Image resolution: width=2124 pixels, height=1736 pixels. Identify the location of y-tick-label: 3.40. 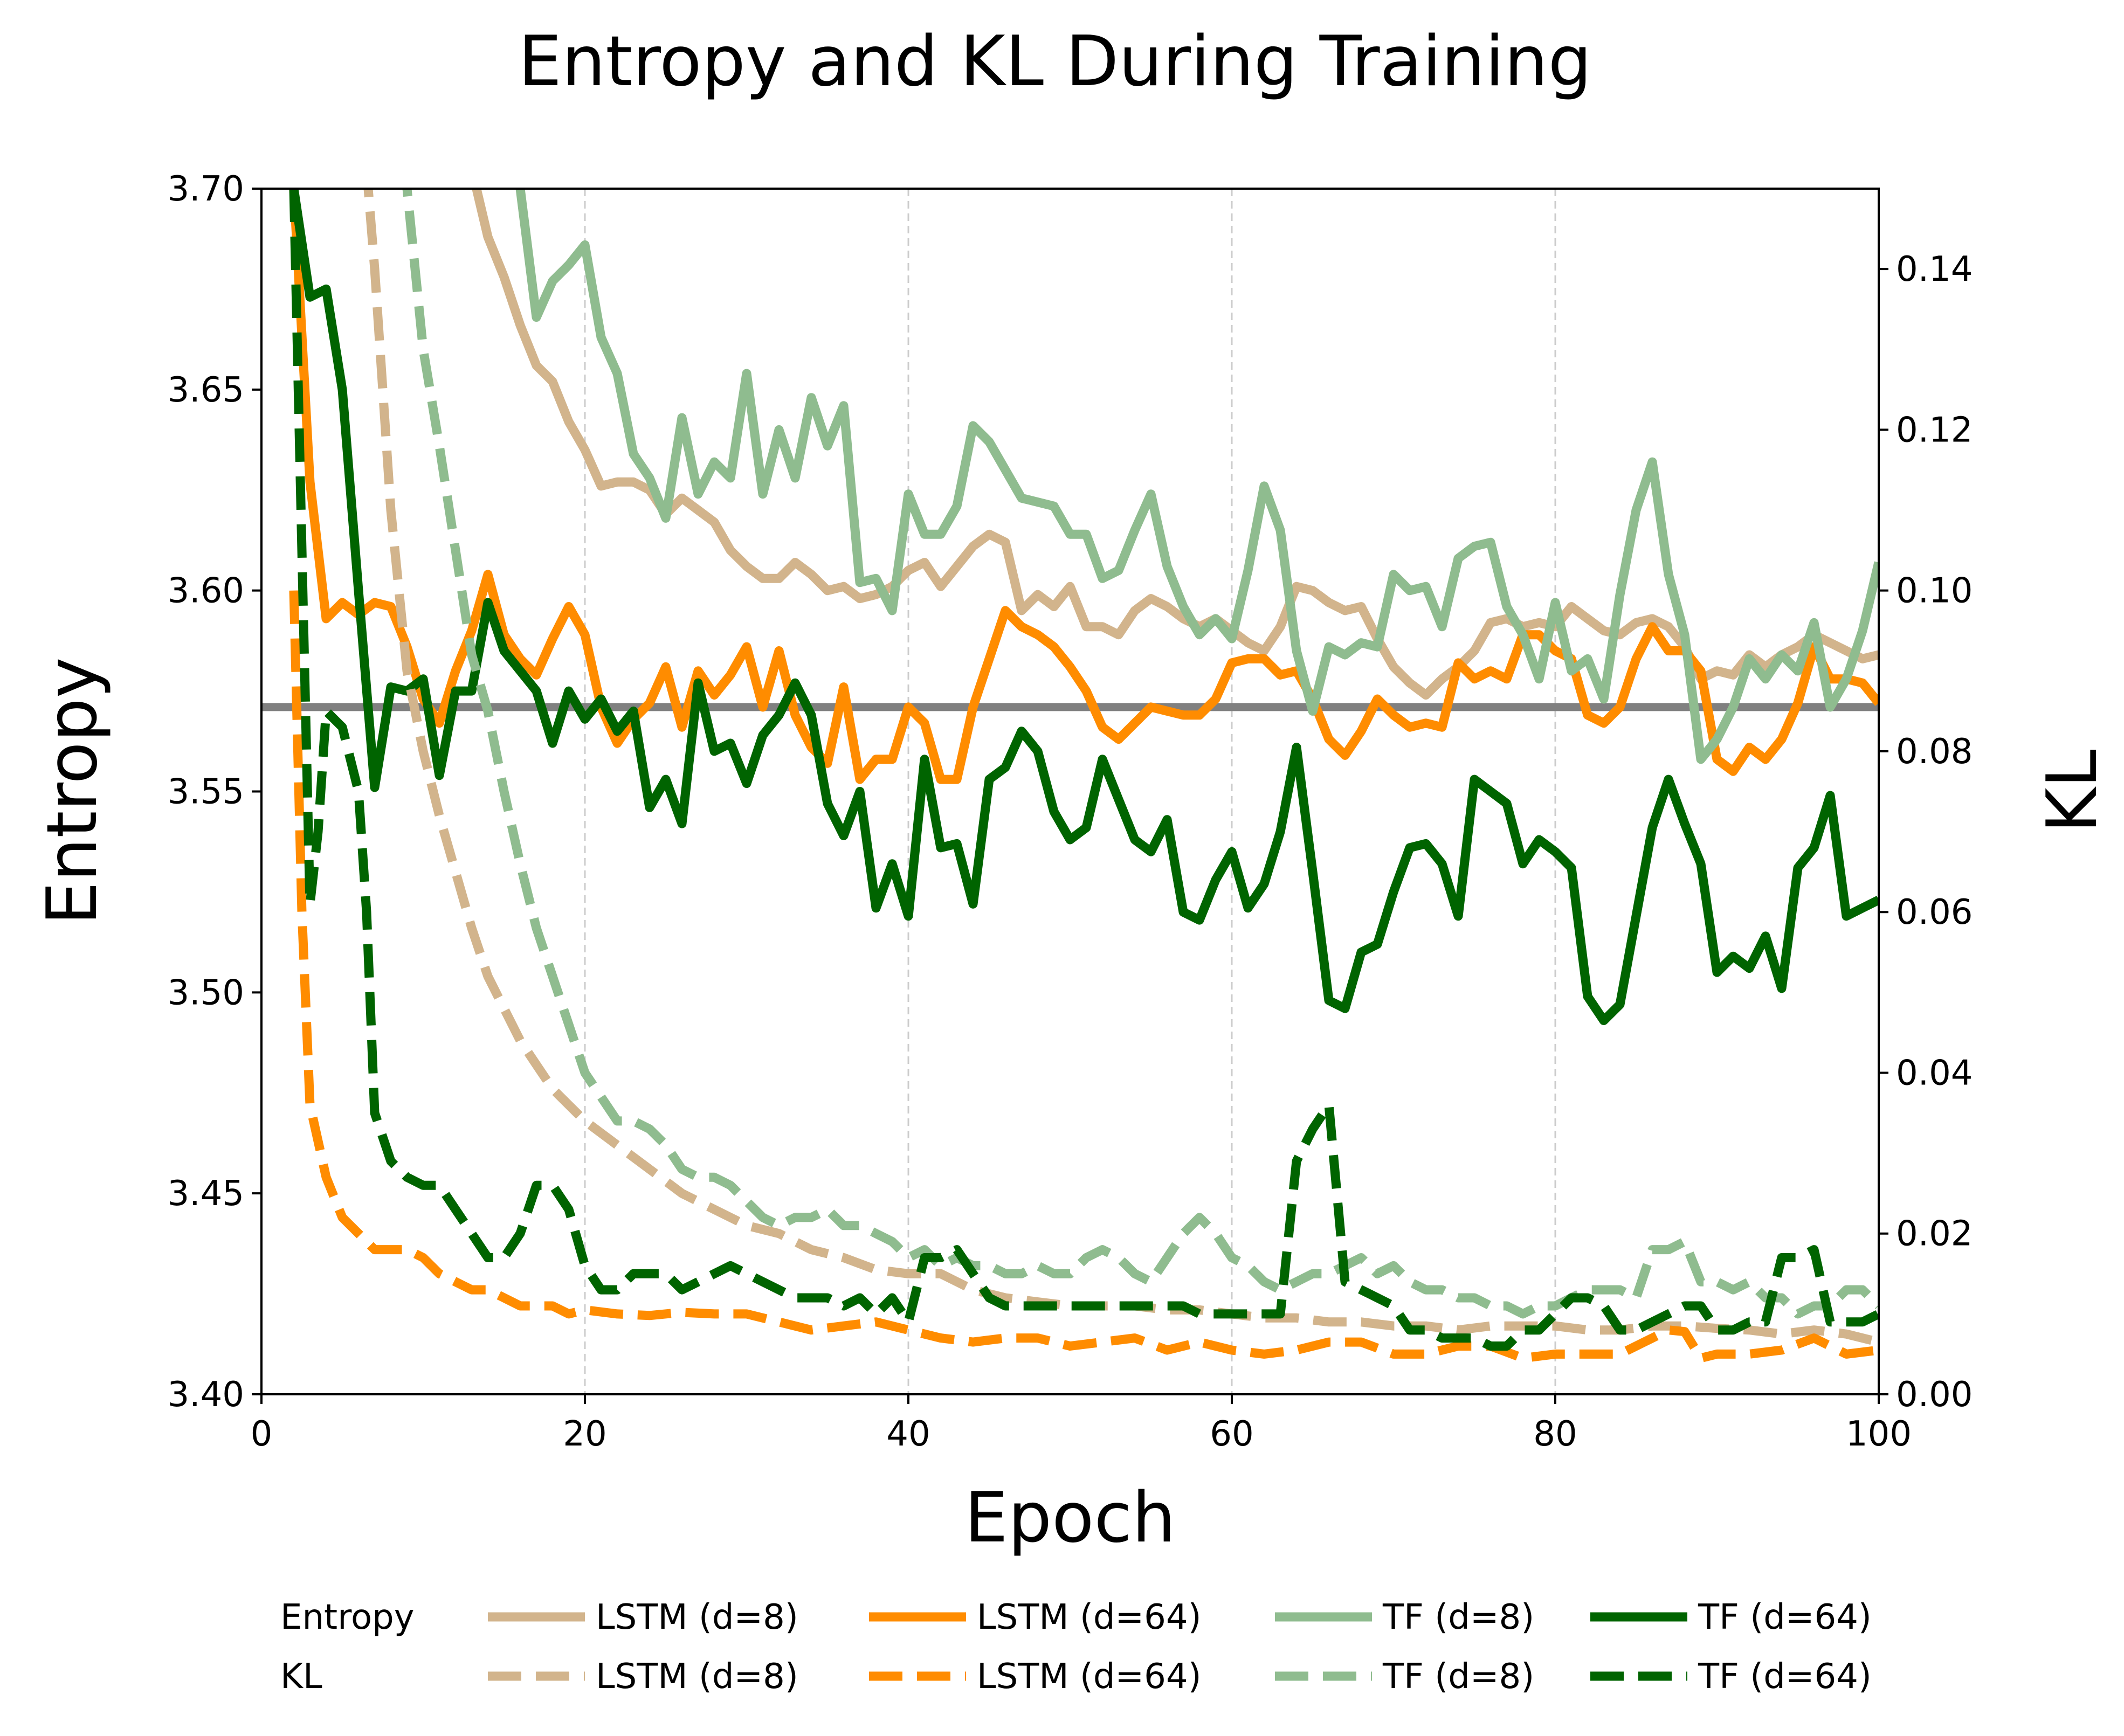
(206, 1395).